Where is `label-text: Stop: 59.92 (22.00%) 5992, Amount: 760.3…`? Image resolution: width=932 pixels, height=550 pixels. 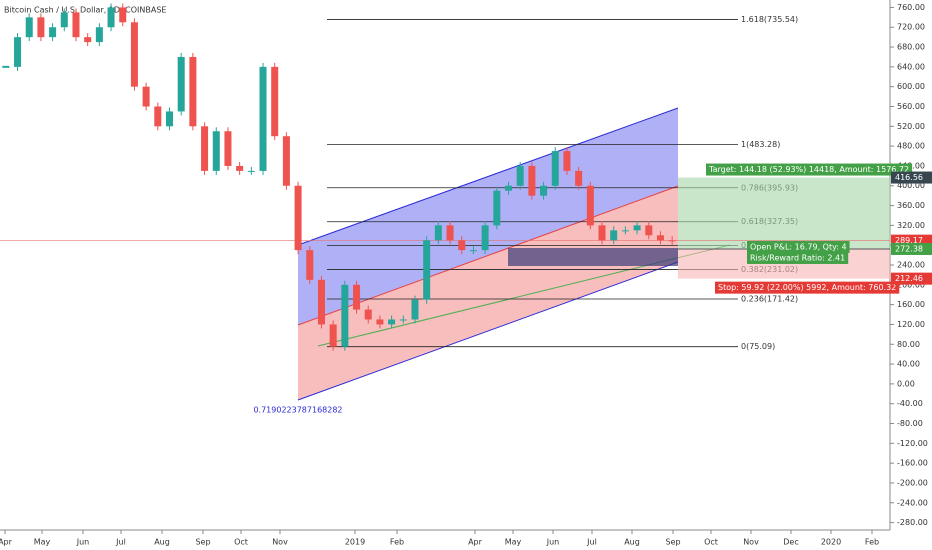
label-text: Stop: 59.92 (22.00%) 5992, Amount: 760.3… is located at coordinates (807, 287).